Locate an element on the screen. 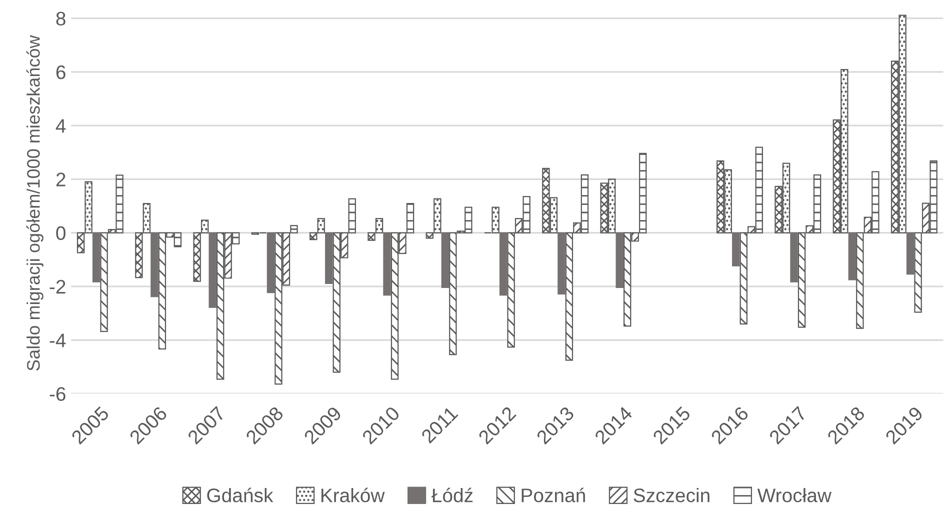 This screenshot has height=518, width=948. legend-label: Łódź is located at coordinates (452, 495).